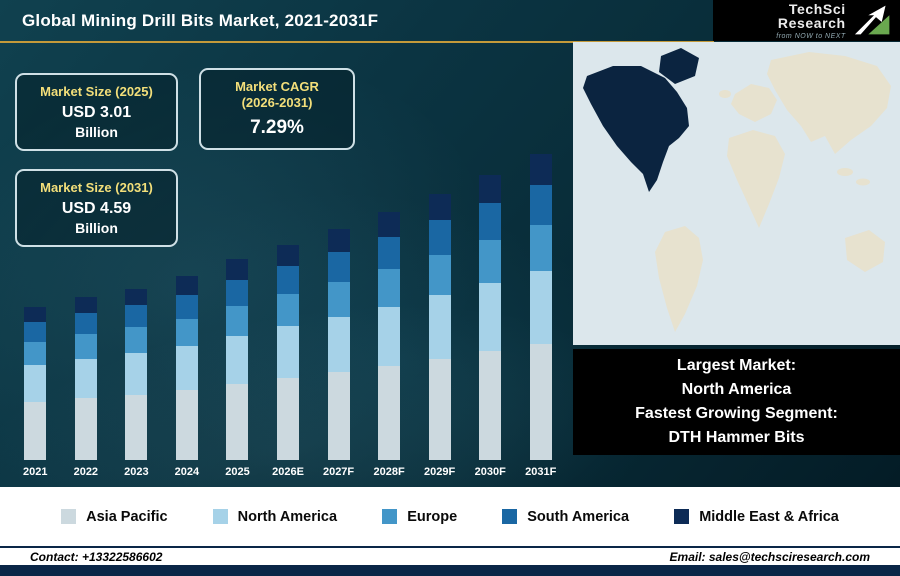 The image size is (900, 576). Describe the element at coordinates (187, 377) in the screenshot. I see `bar-column-2024: 2024` at that location.